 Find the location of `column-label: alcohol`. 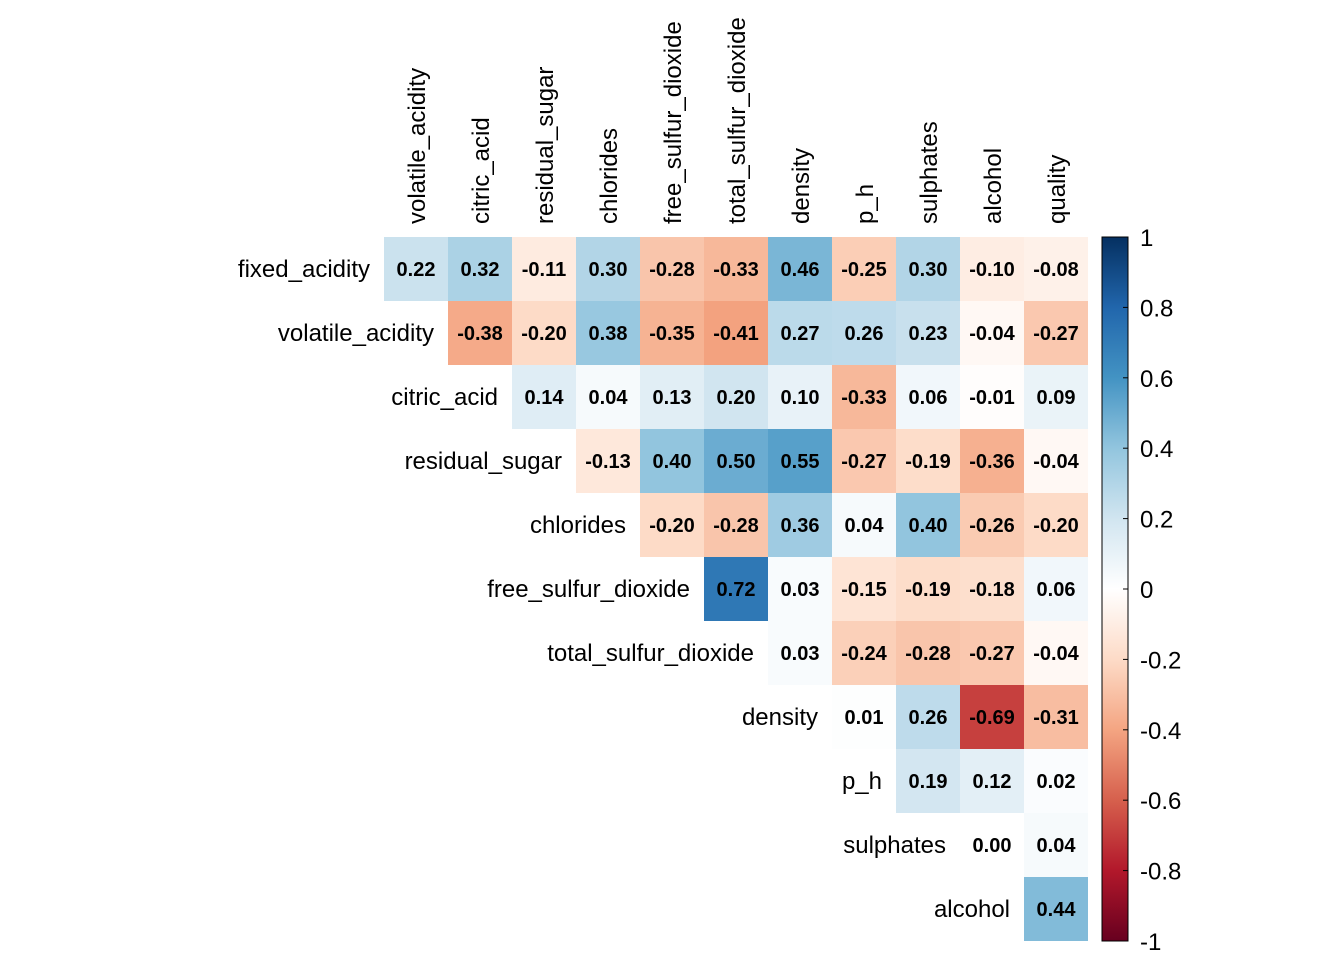

column-label: alcohol is located at coordinates (993, 186).